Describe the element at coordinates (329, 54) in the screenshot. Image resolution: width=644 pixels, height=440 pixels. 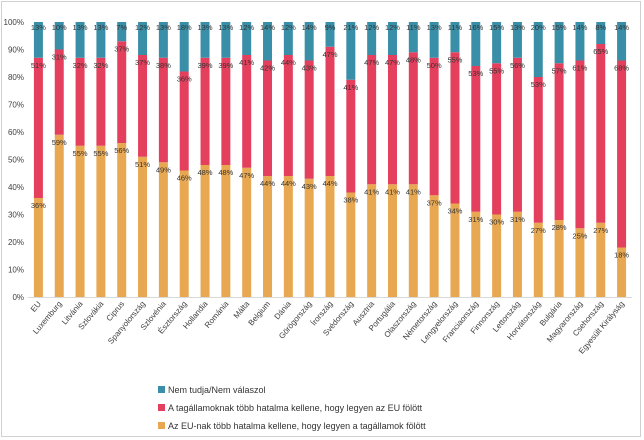
I see `data-label: 47%` at that location.